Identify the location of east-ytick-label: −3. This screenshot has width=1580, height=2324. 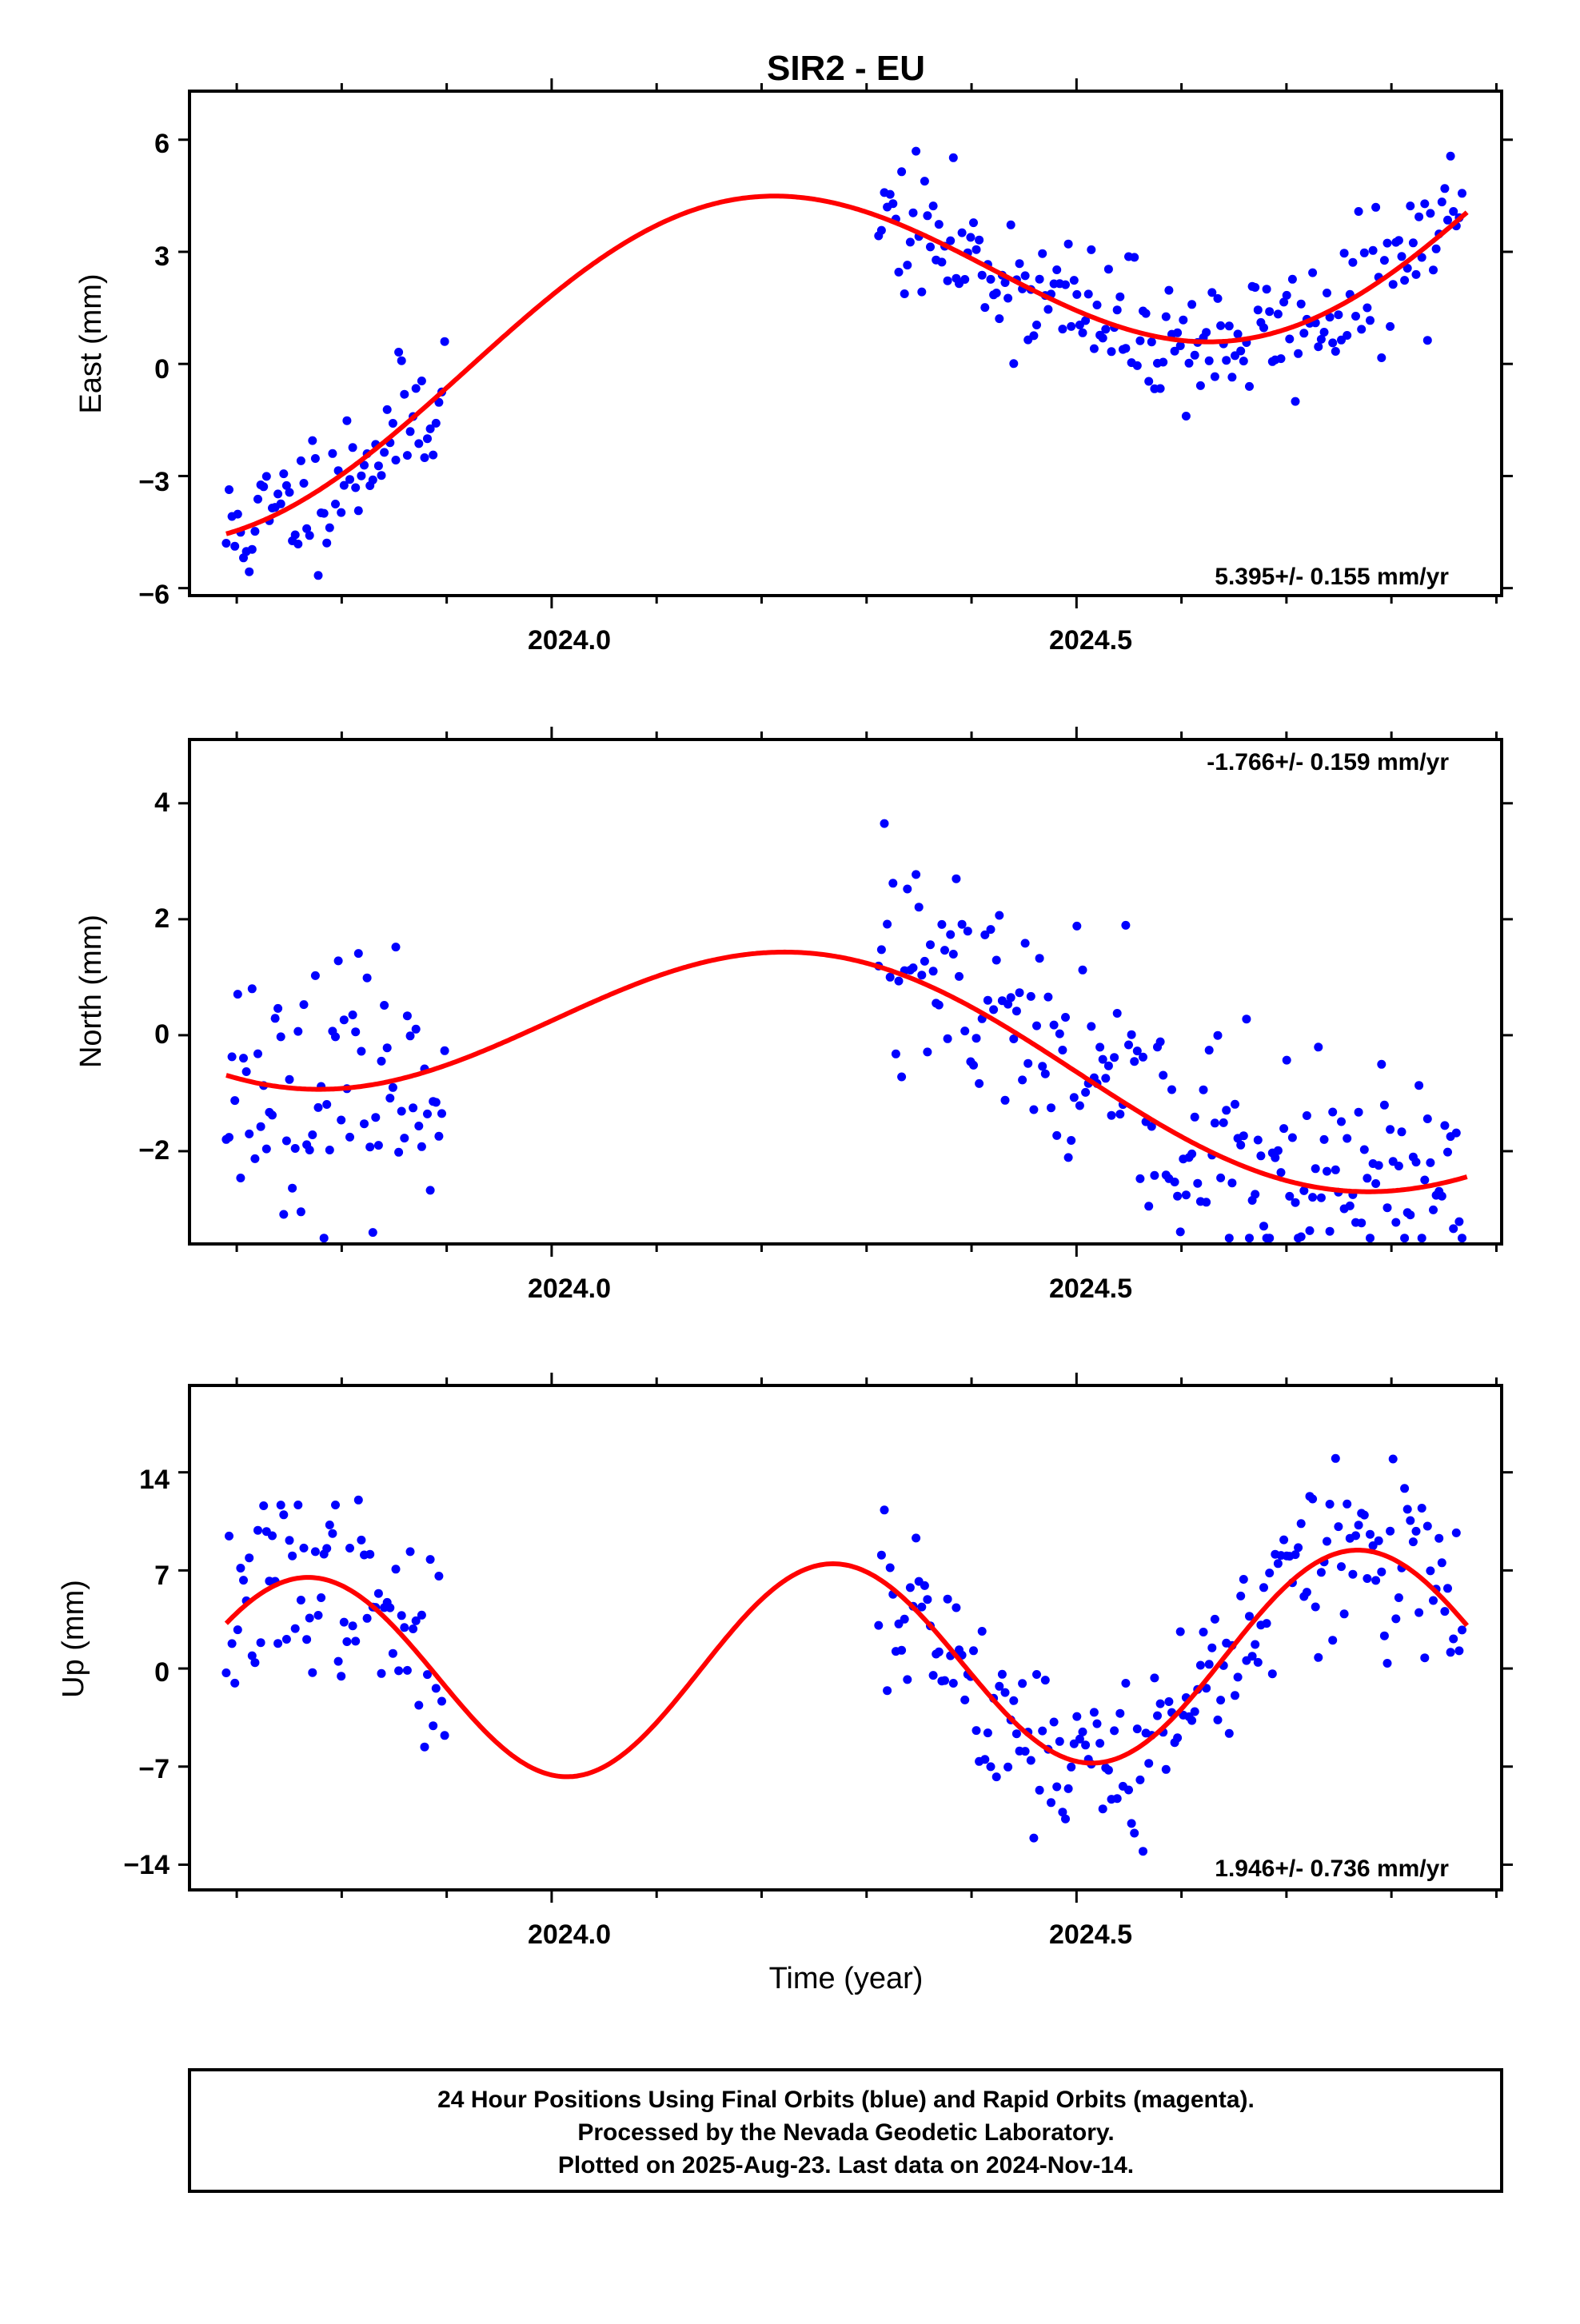
(154, 482).